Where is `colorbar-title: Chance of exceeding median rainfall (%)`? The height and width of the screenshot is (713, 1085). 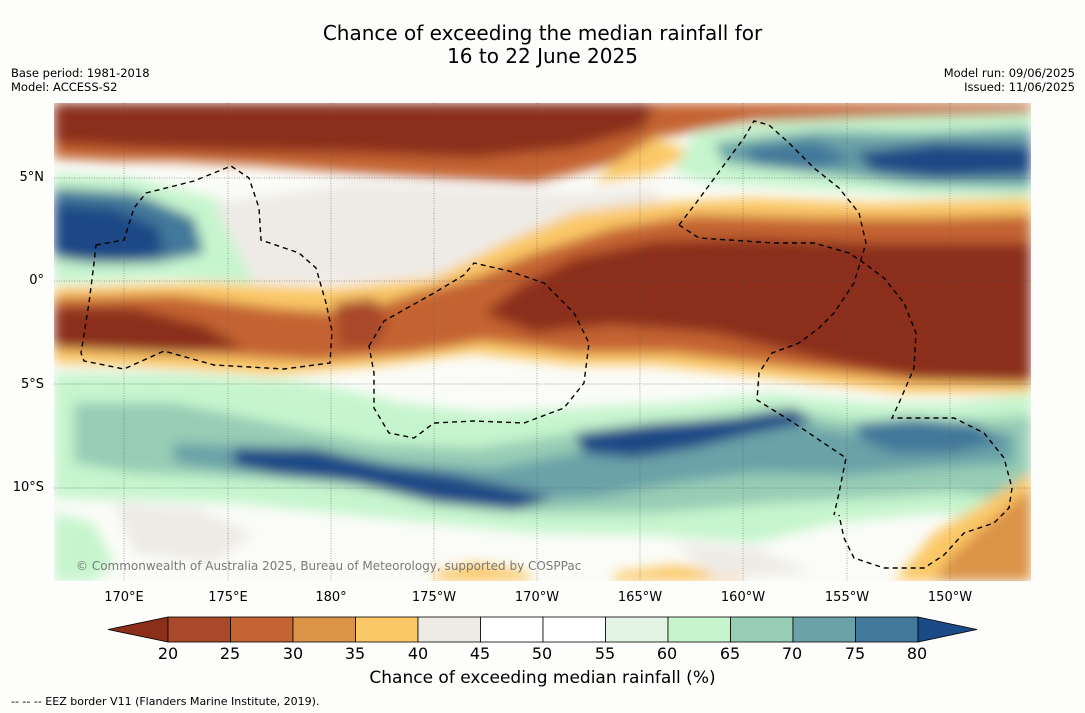 colorbar-title: Chance of exceeding median rainfall (%) is located at coordinates (542, 678).